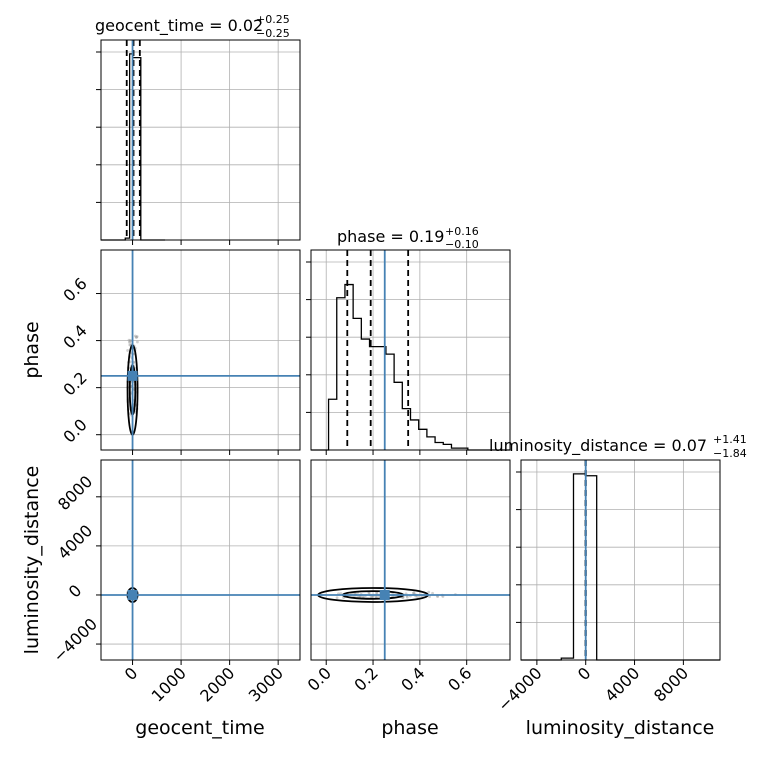 The image size is (760, 760). I want to click on ytick-label-phase-1: 0.2, so click(74, 383).